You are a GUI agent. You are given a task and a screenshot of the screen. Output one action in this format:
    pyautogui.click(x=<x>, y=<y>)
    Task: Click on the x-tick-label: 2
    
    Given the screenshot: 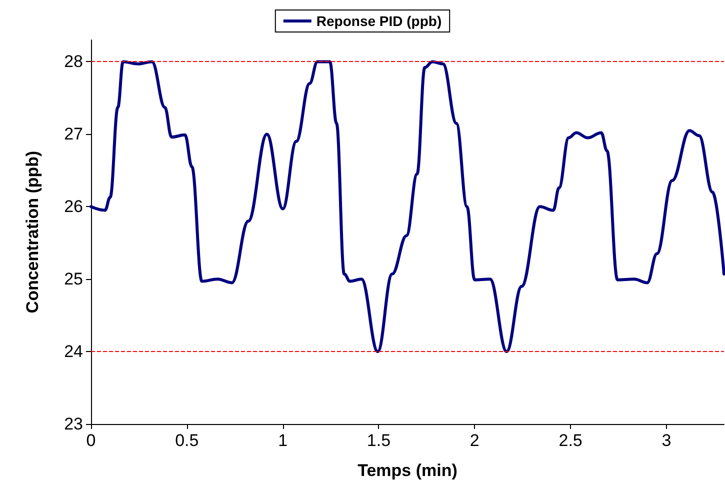 What is the action you would take?
    pyautogui.click(x=475, y=440)
    